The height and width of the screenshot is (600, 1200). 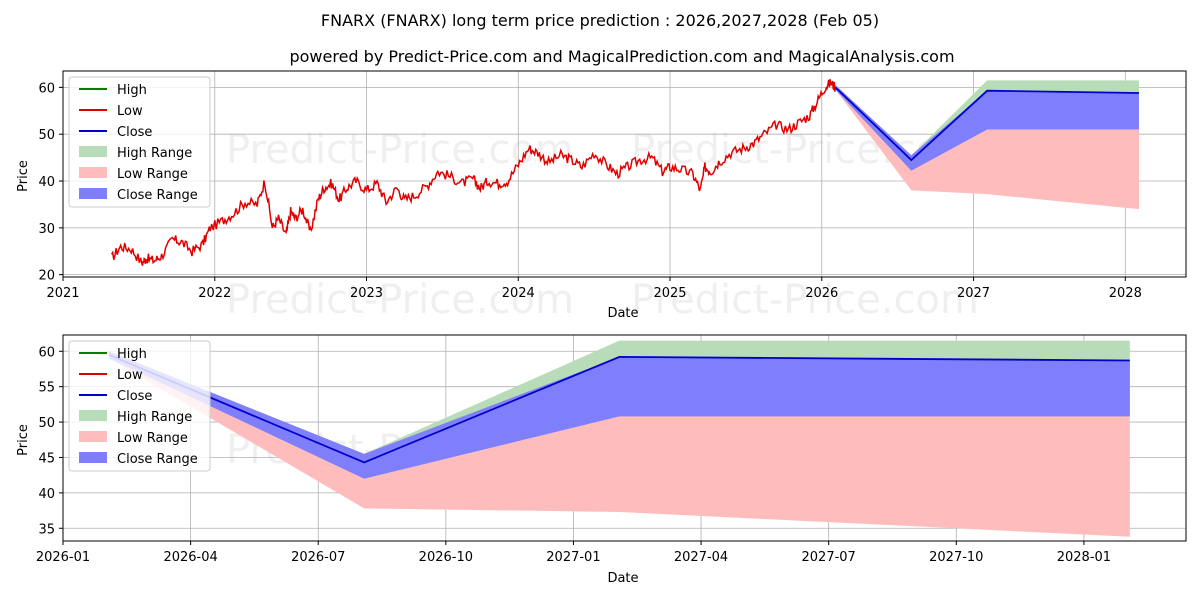 What do you see at coordinates (956, 557) in the screenshot?
I see `x-tick-label: 2027-10` at bounding box center [956, 557].